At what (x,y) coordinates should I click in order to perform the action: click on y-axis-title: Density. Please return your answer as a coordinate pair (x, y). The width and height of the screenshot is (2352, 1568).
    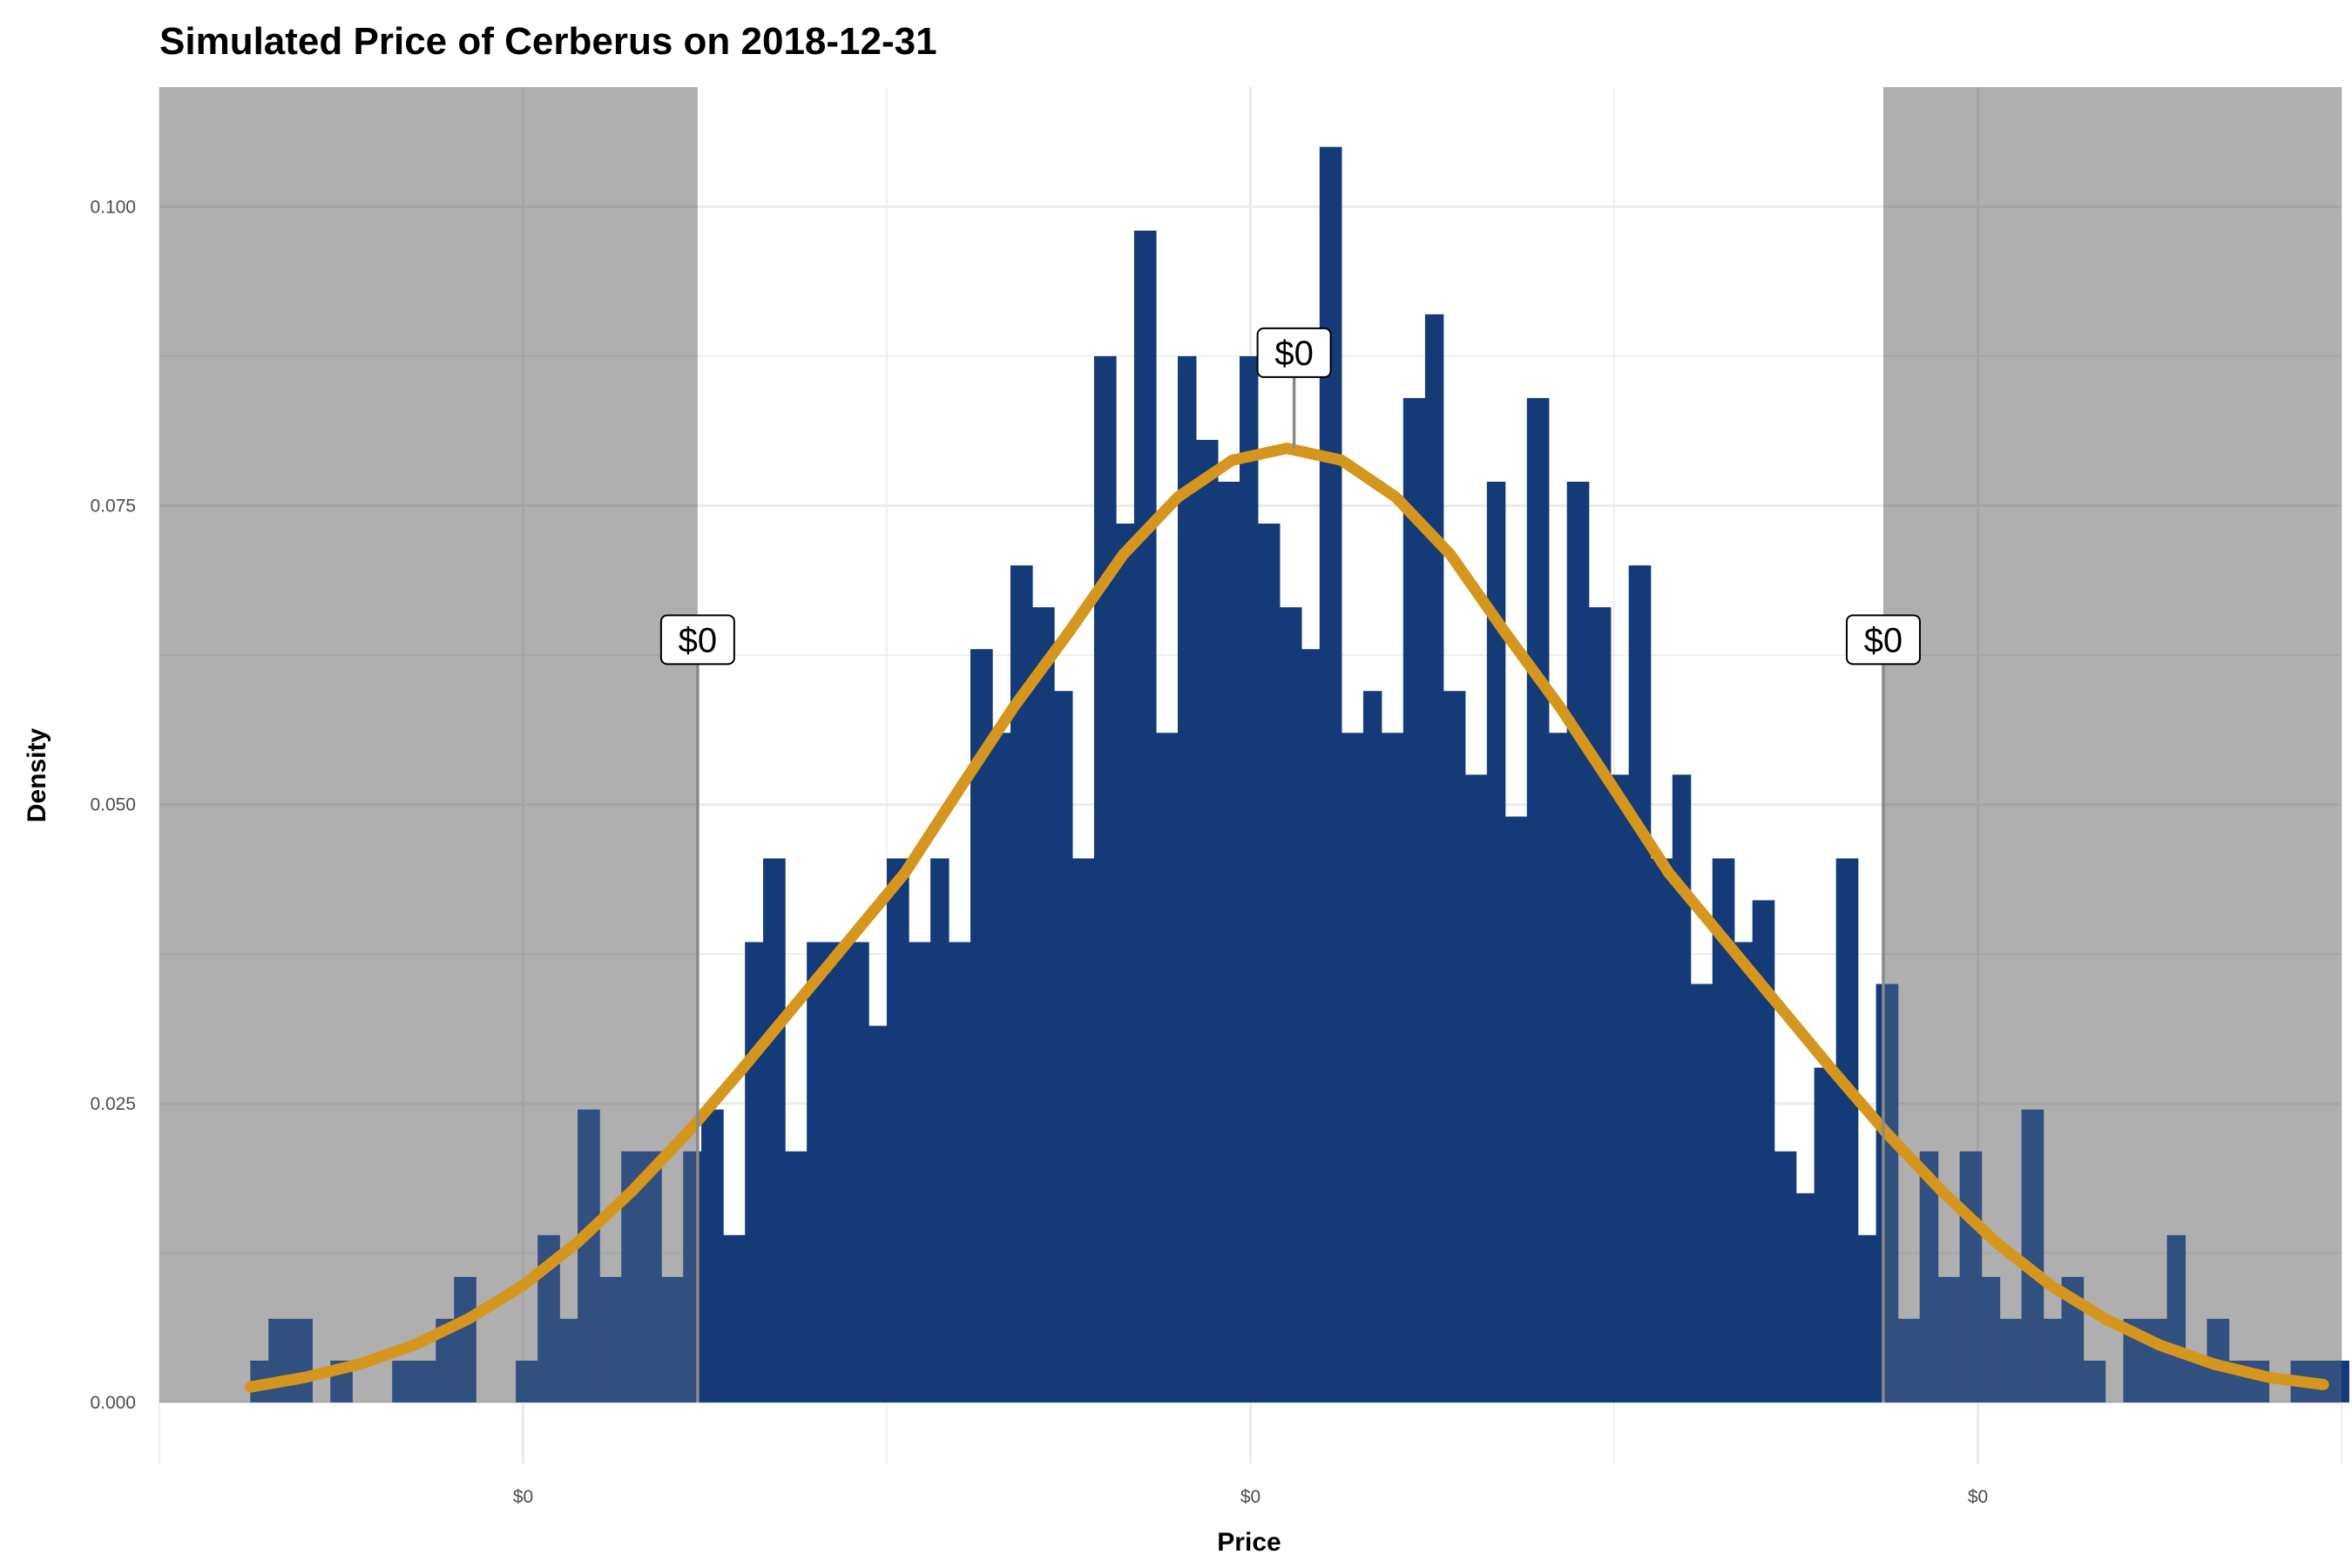
    Looking at the image, I should click on (37, 775).